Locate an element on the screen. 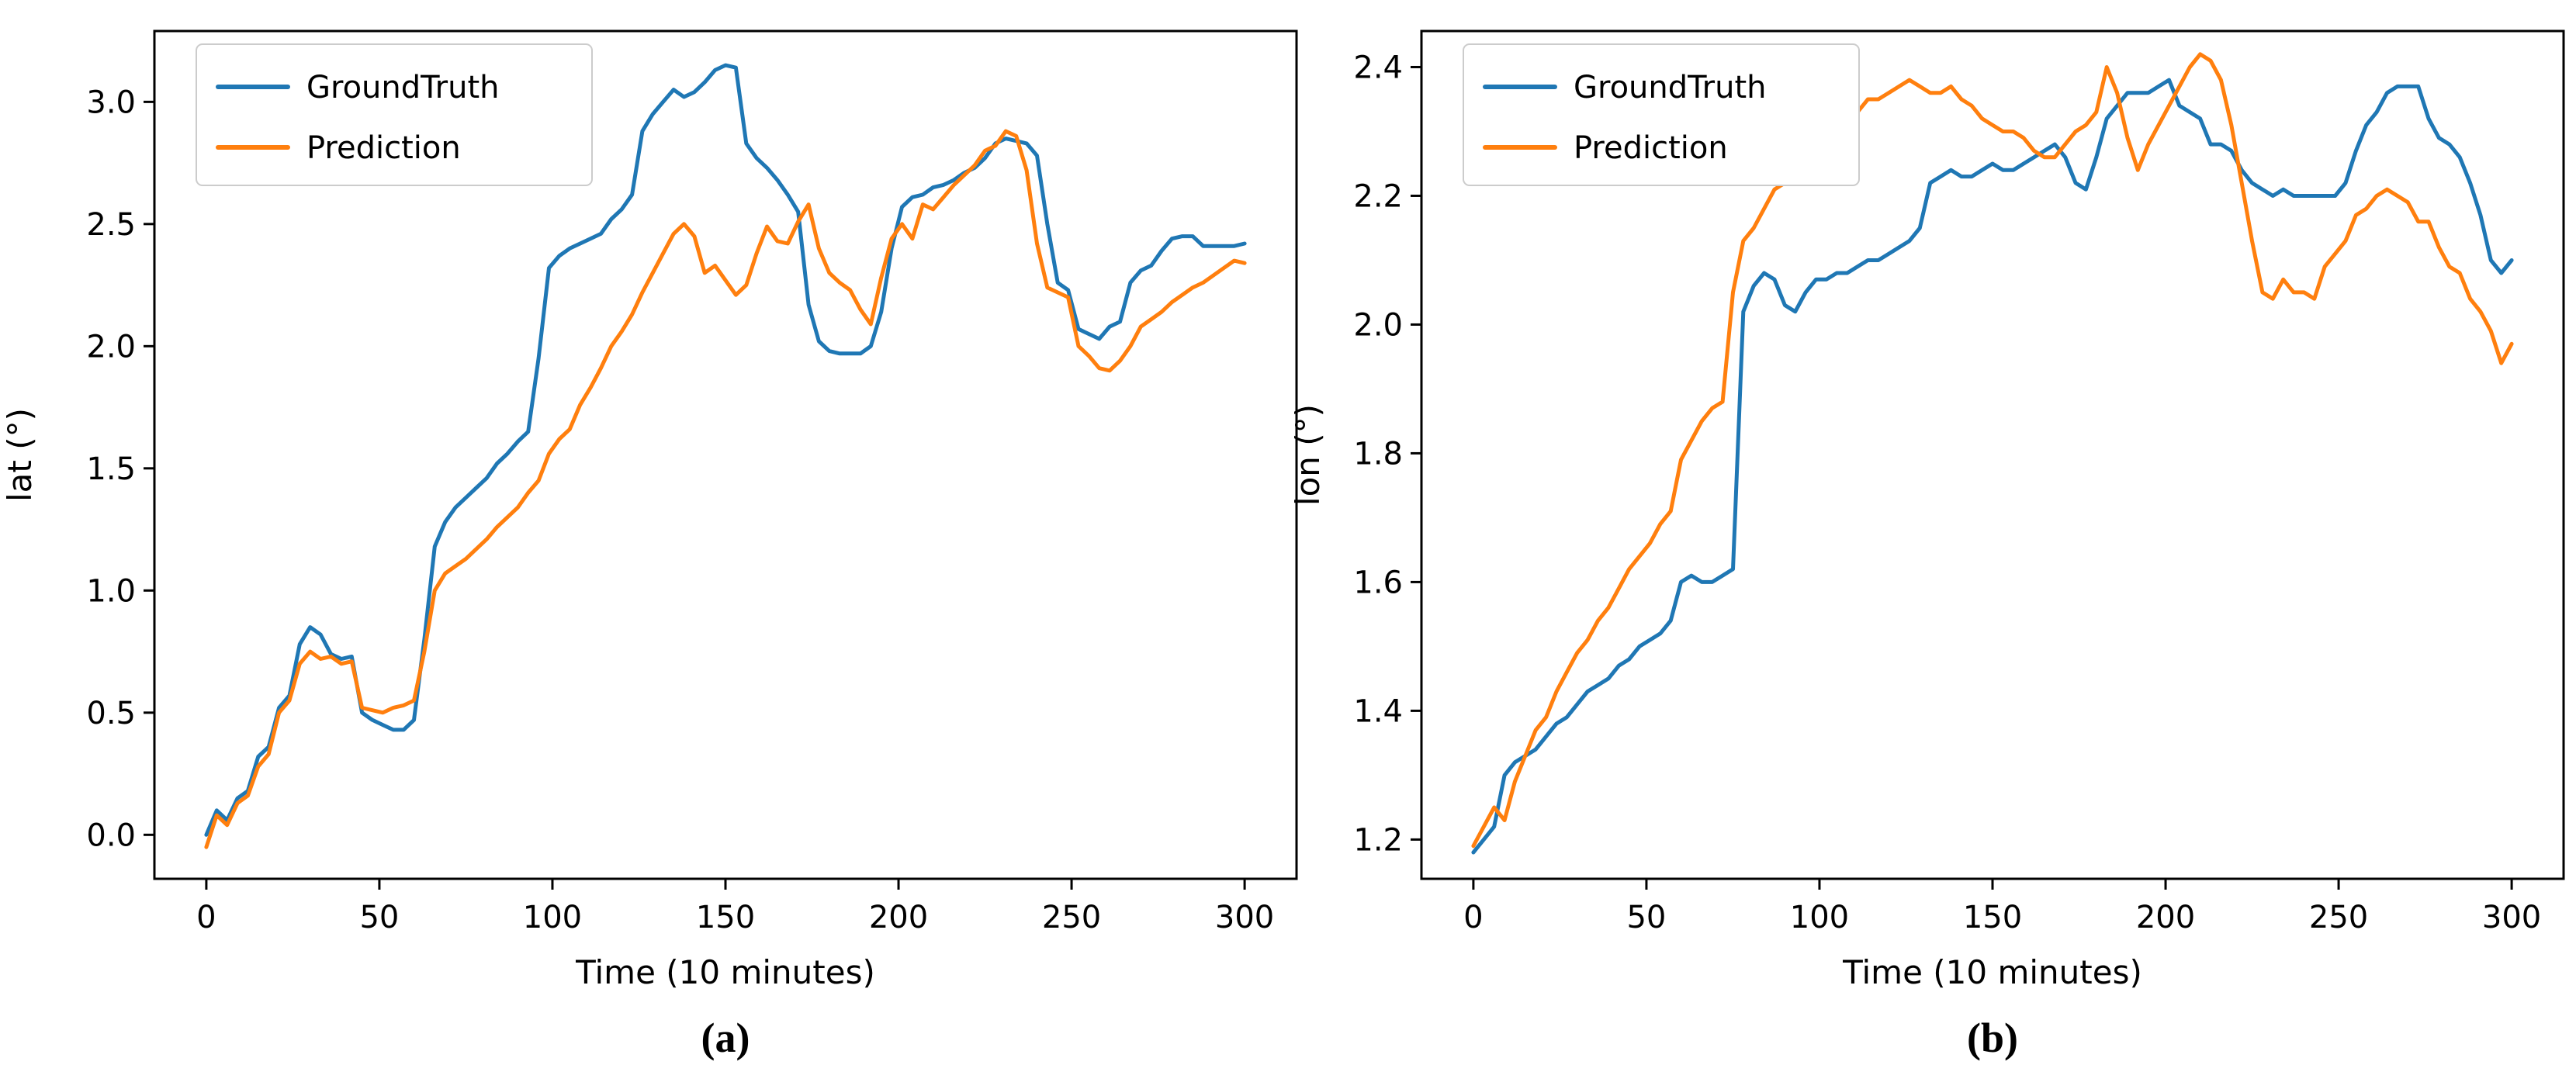 The image size is (2576, 1089). panel-caption: (a) is located at coordinates (725, 1038).